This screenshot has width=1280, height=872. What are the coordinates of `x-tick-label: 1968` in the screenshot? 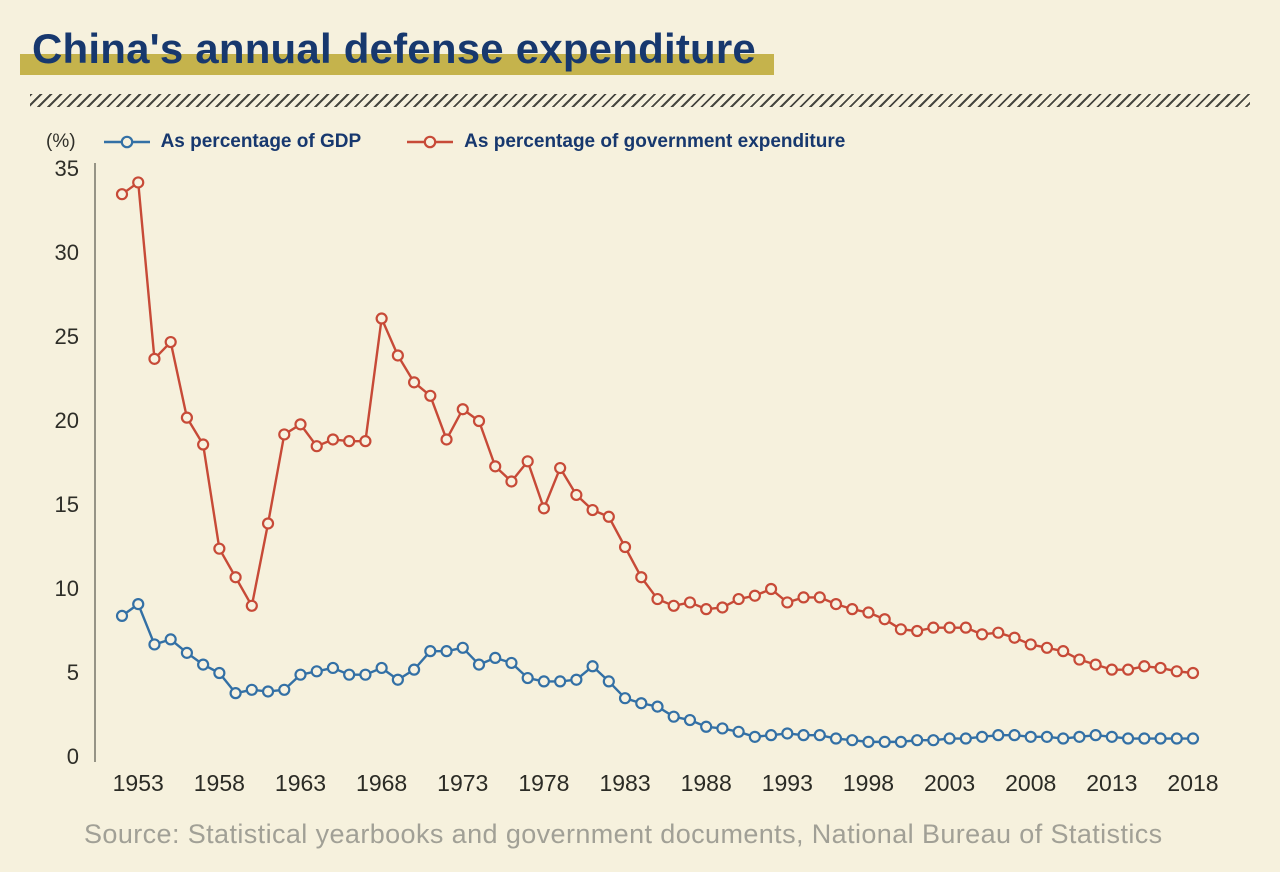 It's located at (381, 783).